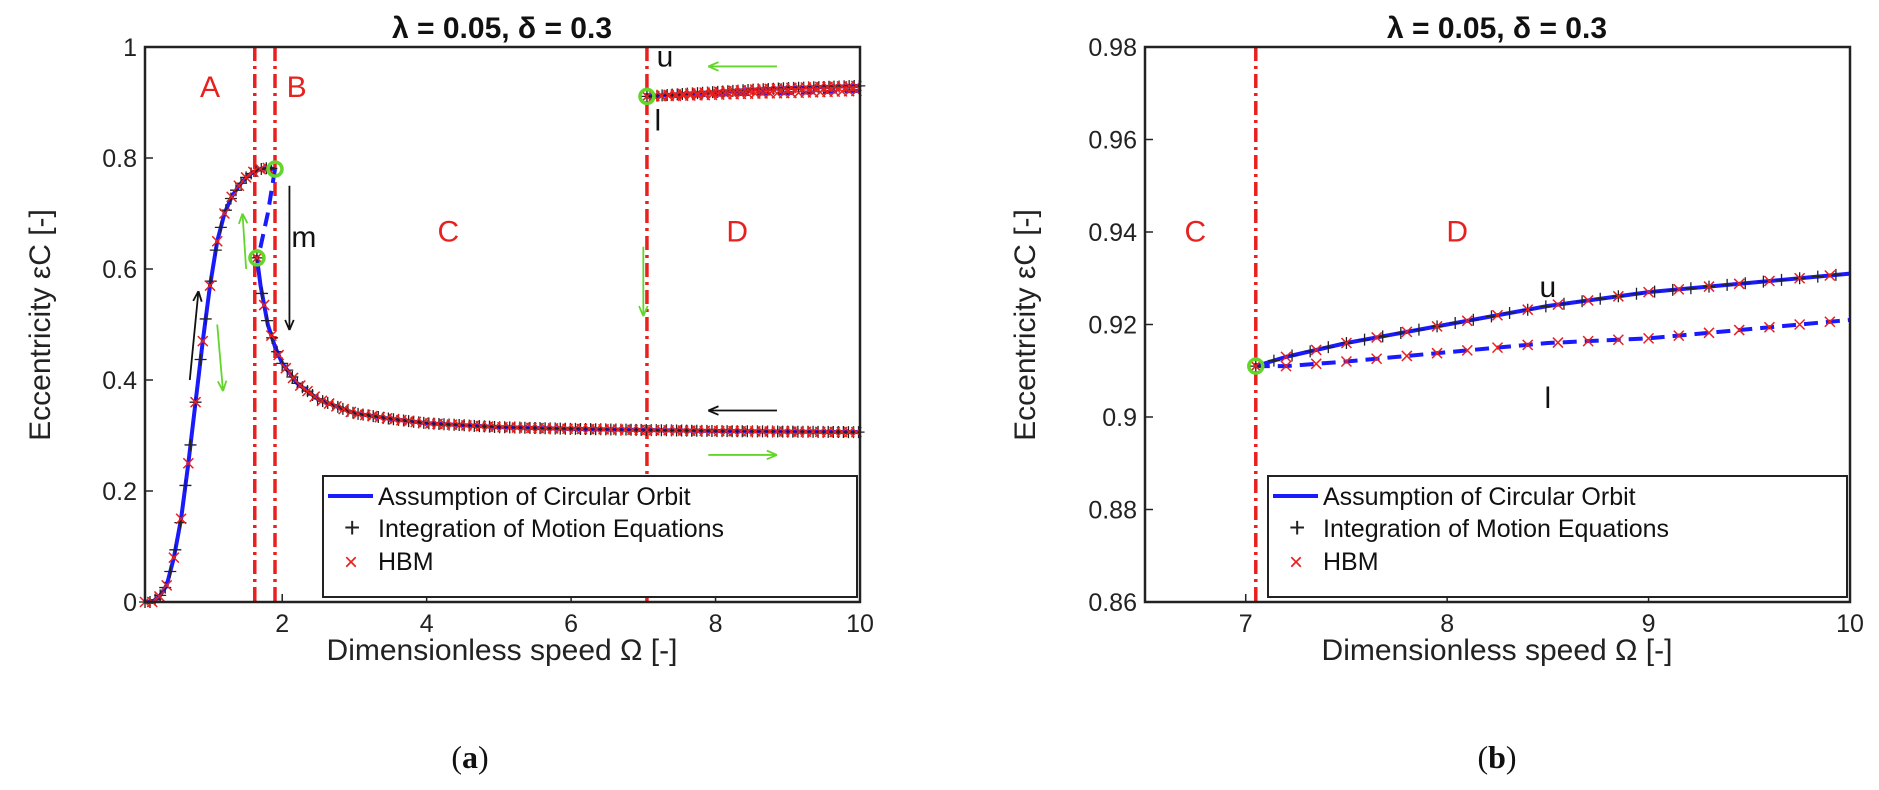 The height and width of the screenshot is (790, 1879). What do you see at coordinates (1025, 325) in the screenshot?
I see `panel-b-ylabel: Eccentricity εC [-]` at bounding box center [1025, 325].